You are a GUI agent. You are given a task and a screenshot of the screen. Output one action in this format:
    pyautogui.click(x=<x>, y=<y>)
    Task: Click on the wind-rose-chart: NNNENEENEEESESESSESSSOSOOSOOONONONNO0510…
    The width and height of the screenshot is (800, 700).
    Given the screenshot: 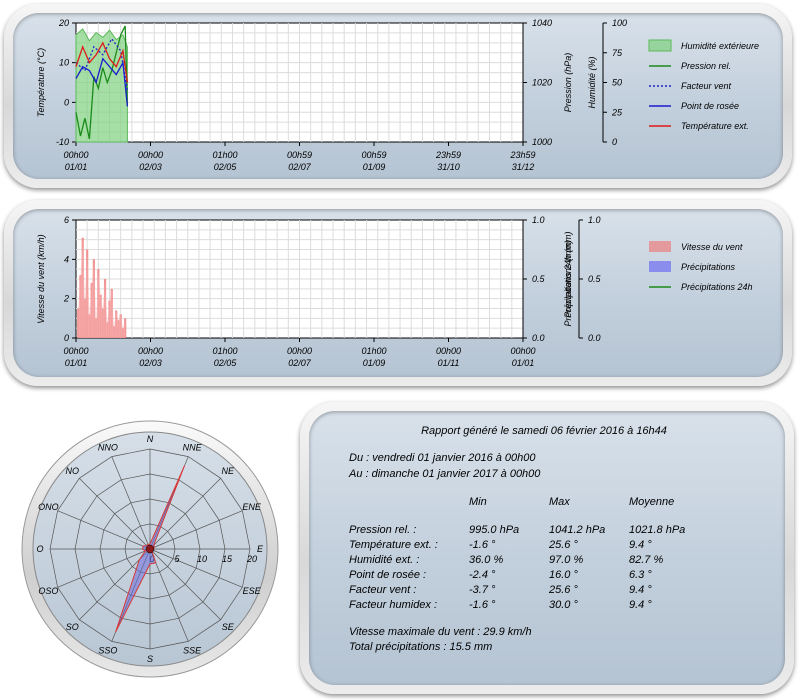 What is the action you would take?
    pyautogui.click(x=150, y=549)
    